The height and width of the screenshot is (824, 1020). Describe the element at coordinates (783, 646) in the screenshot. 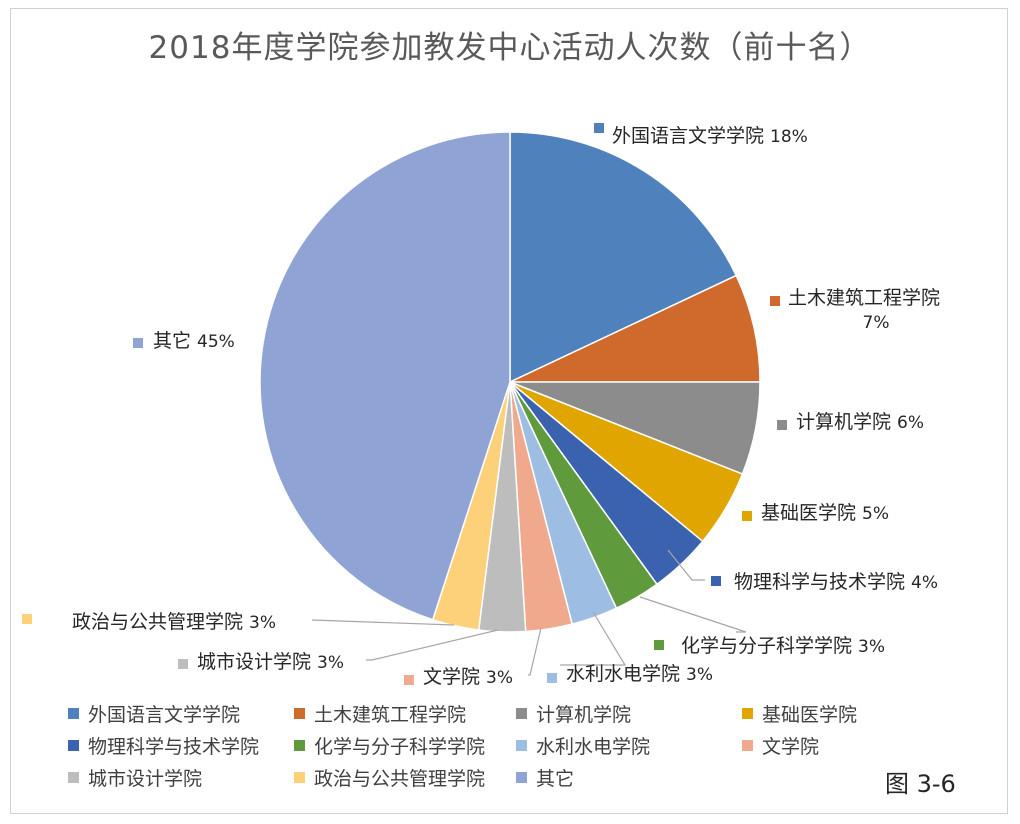

I see `data-label-5: 化学与分子科学学院 3%` at that location.